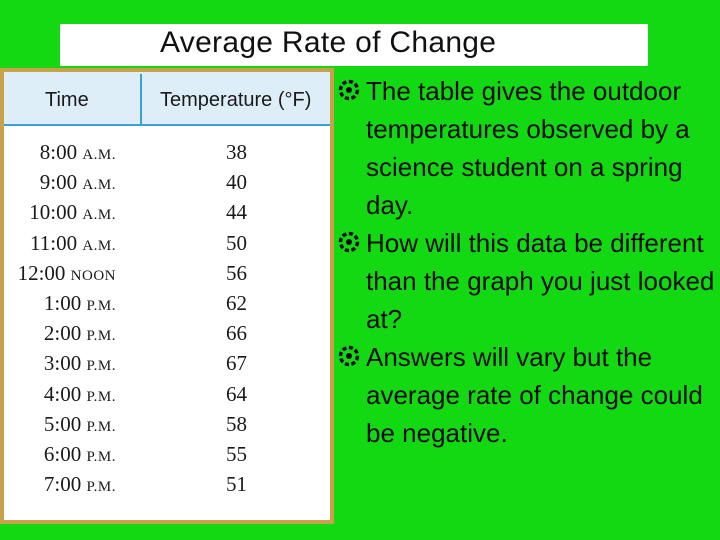 Image resolution: width=720 pixels, height=540 pixels. I want to click on temperature-cell: 62, so click(236, 302).